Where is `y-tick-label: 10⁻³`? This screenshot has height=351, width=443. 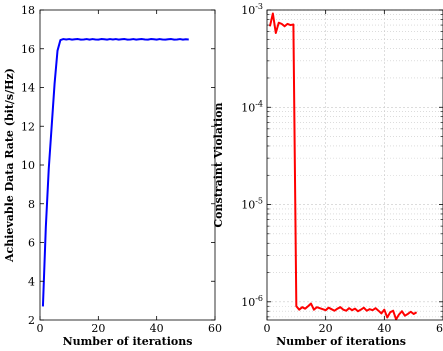
y-tick-label: 10⁻³ is located at coordinates (252, 9).